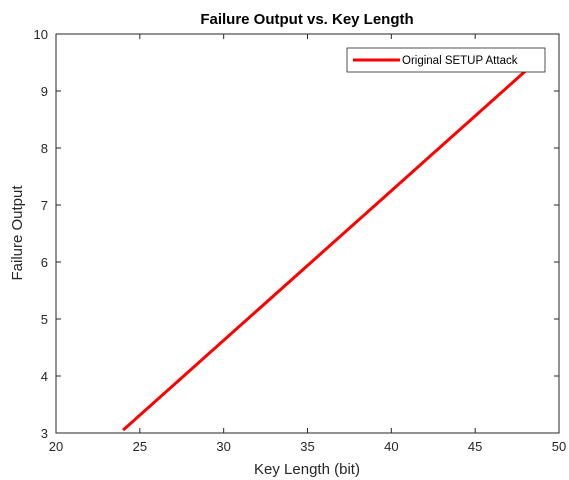 Image resolution: width=569 pixels, height=480 pixels. What do you see at coordinates (17, 233) in the screenshot?
I see `y-axis-label: Failure Output` at bounding box center [17, 233].